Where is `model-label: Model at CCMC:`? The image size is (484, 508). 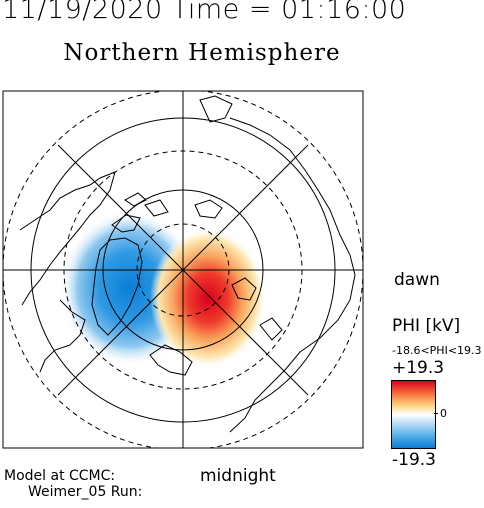
model-label: Model at CCMC: is located at coordinates (60, 476).